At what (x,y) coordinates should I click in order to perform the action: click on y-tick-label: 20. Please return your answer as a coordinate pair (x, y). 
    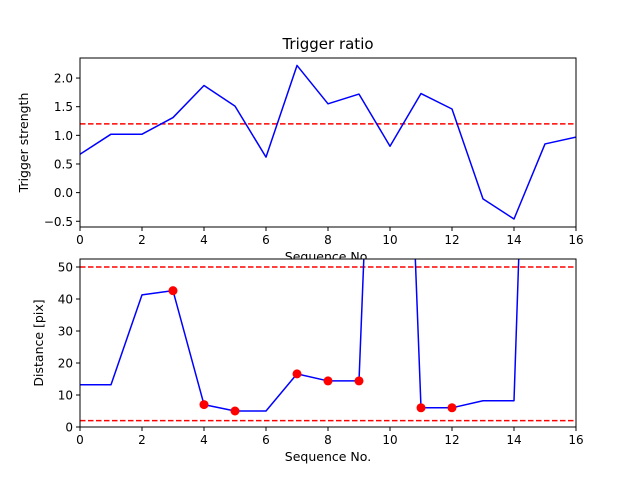
    Looking at the image, I should click on (65, 364).